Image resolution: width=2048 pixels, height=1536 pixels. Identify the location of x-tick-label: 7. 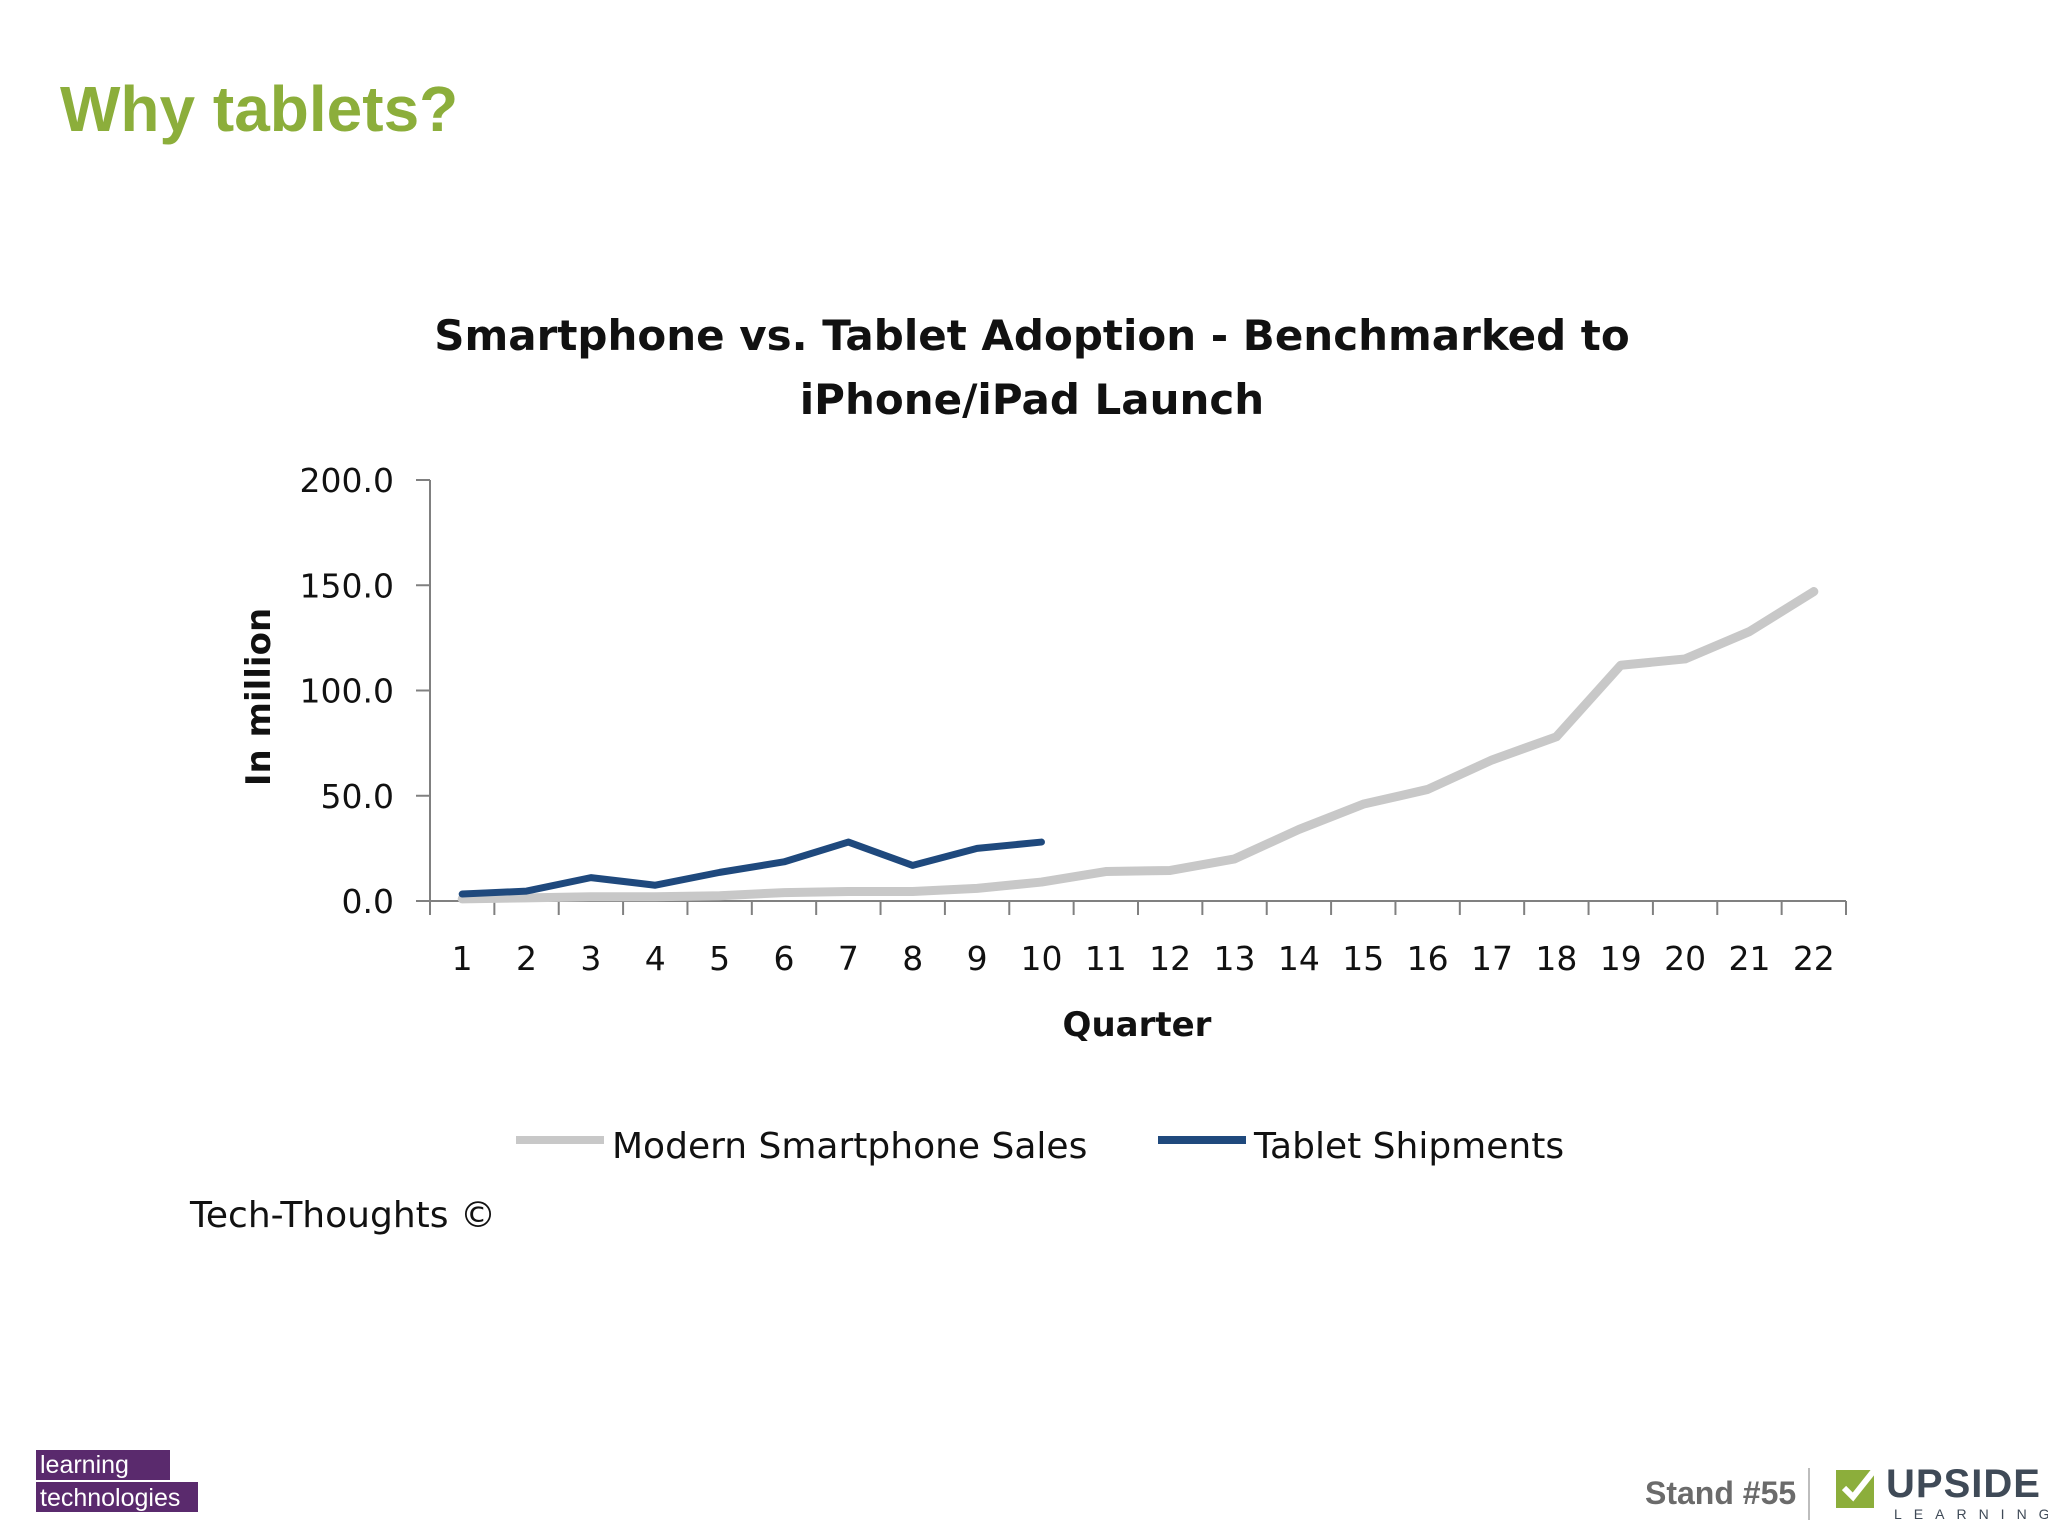
(848, 958).